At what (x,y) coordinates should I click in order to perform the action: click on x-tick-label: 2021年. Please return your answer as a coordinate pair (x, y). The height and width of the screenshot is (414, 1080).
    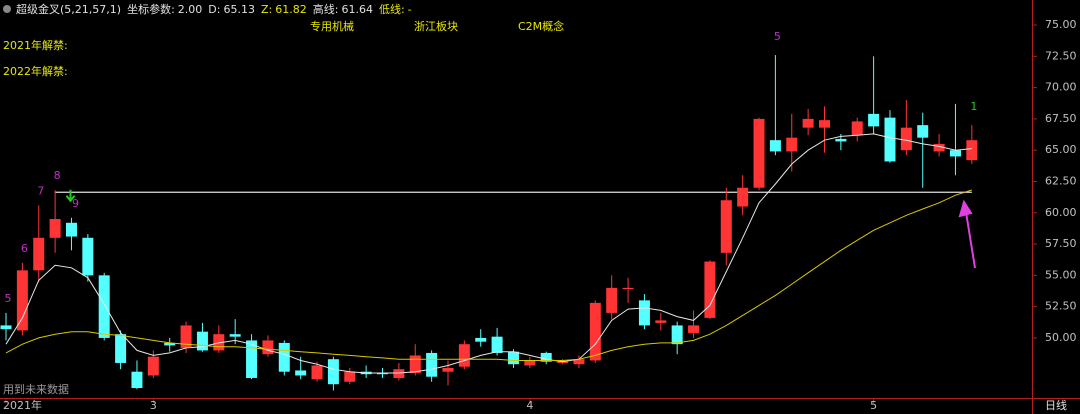
    Looking at the image, I should click on (22, 405).